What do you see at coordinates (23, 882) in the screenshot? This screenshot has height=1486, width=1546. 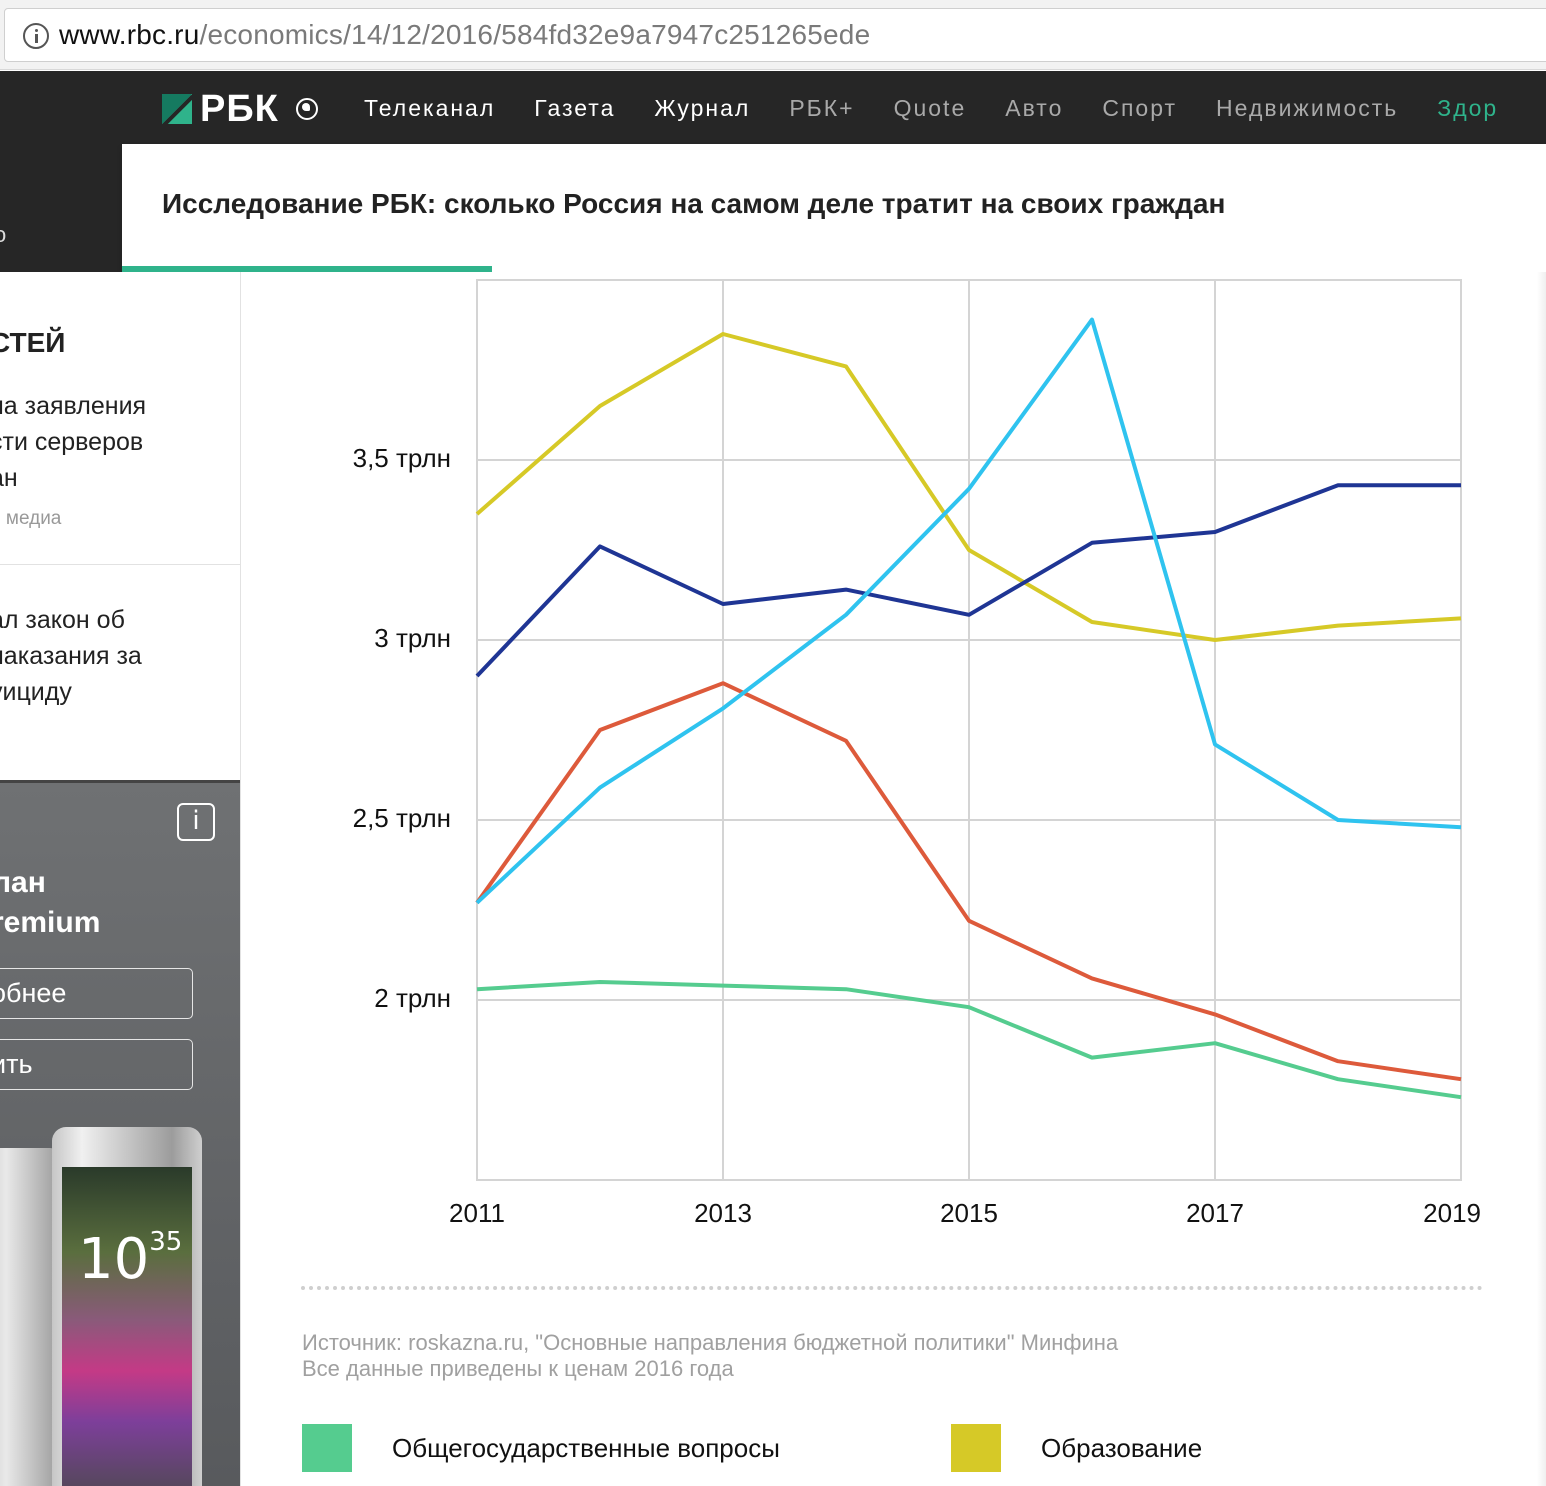 I see `ad-title-line: лан` at bounding box center [23, 882].